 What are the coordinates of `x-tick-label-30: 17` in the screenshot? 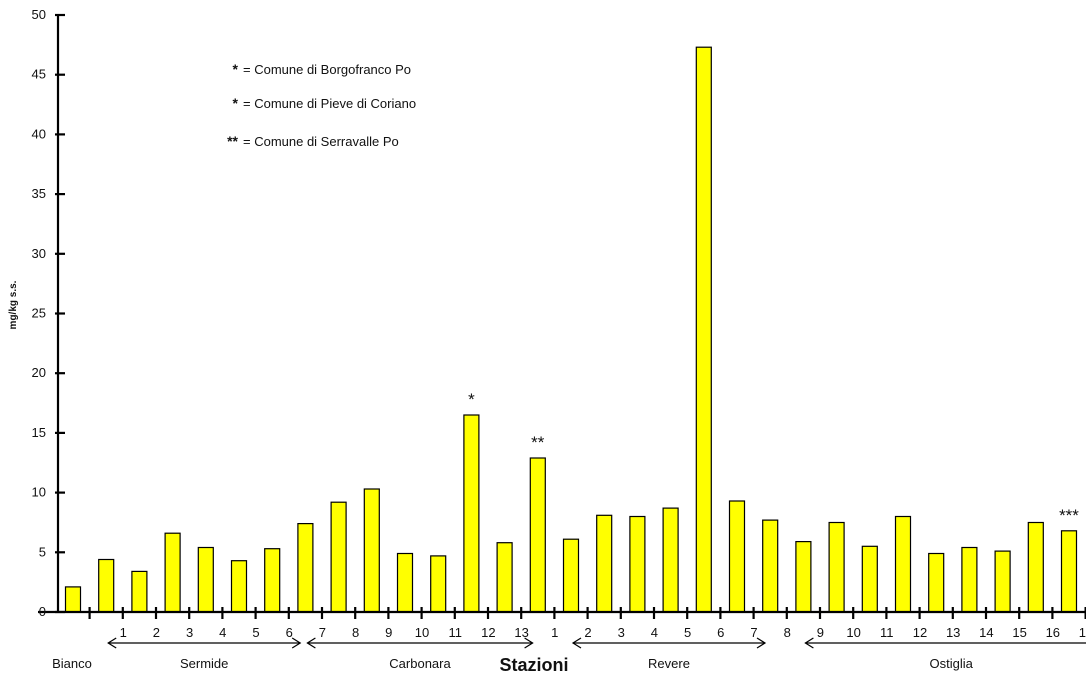 It's located at (1082, 632).